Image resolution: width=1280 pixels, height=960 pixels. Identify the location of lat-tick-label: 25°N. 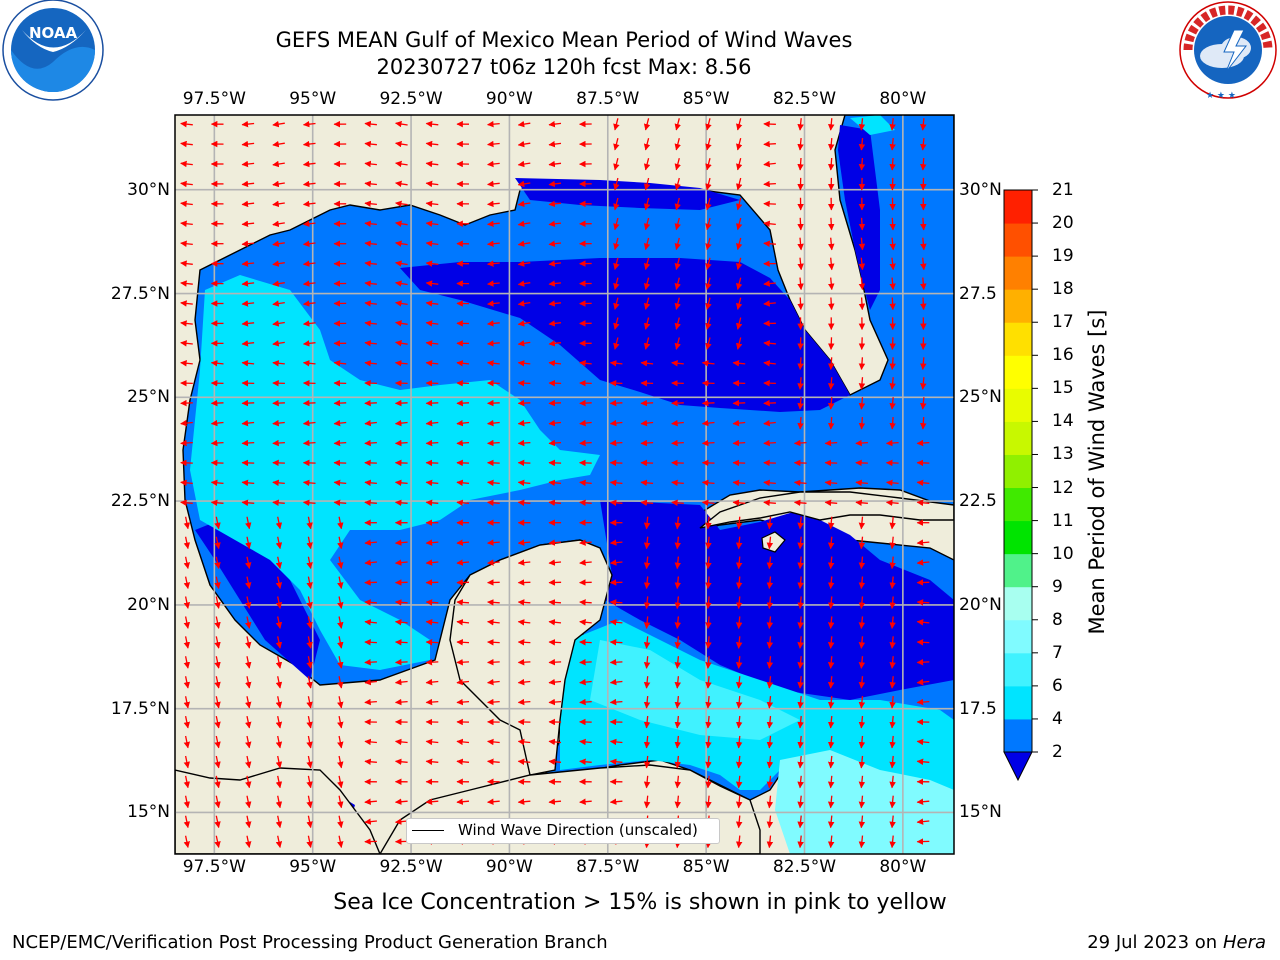
(148, 397).